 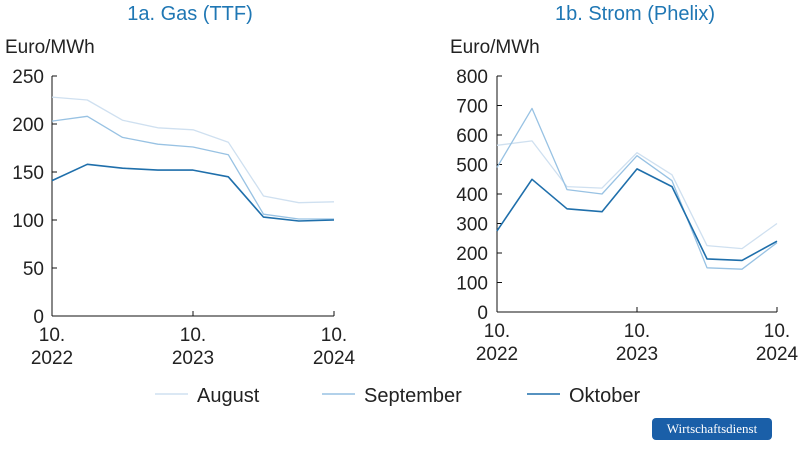 What do you see at coordinates (193, 358) in the screenshot?
I see `x-tick-label-gas: 2023` at bounding box center [193, 358].